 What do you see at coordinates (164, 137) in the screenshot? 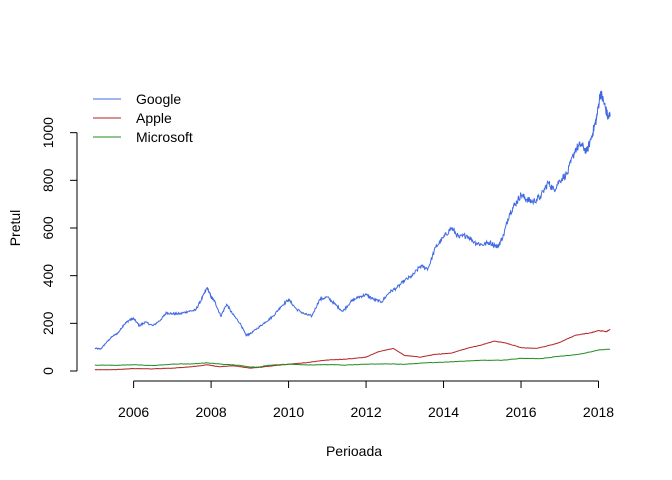
I see `legend-label-microsoft: Microsoft` at bounding box center [164, 137].